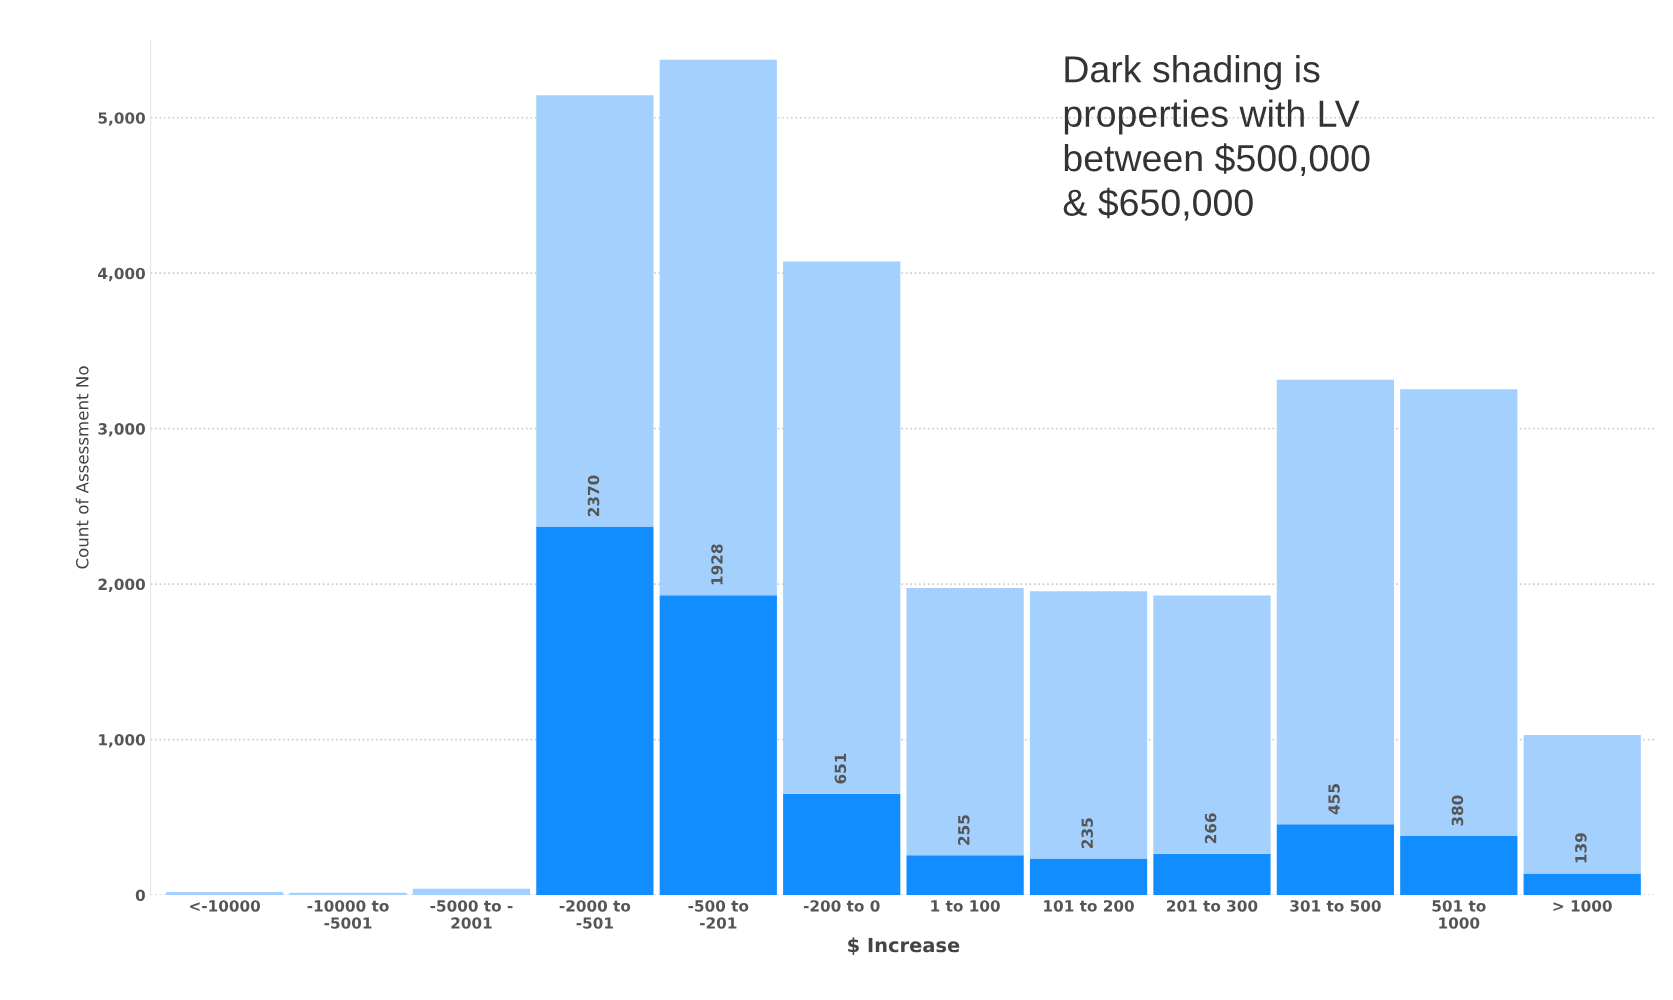  Describe the element at coordinates (121, 430) in the screenshot. I see `y-tick-label: 3,000` at that location.